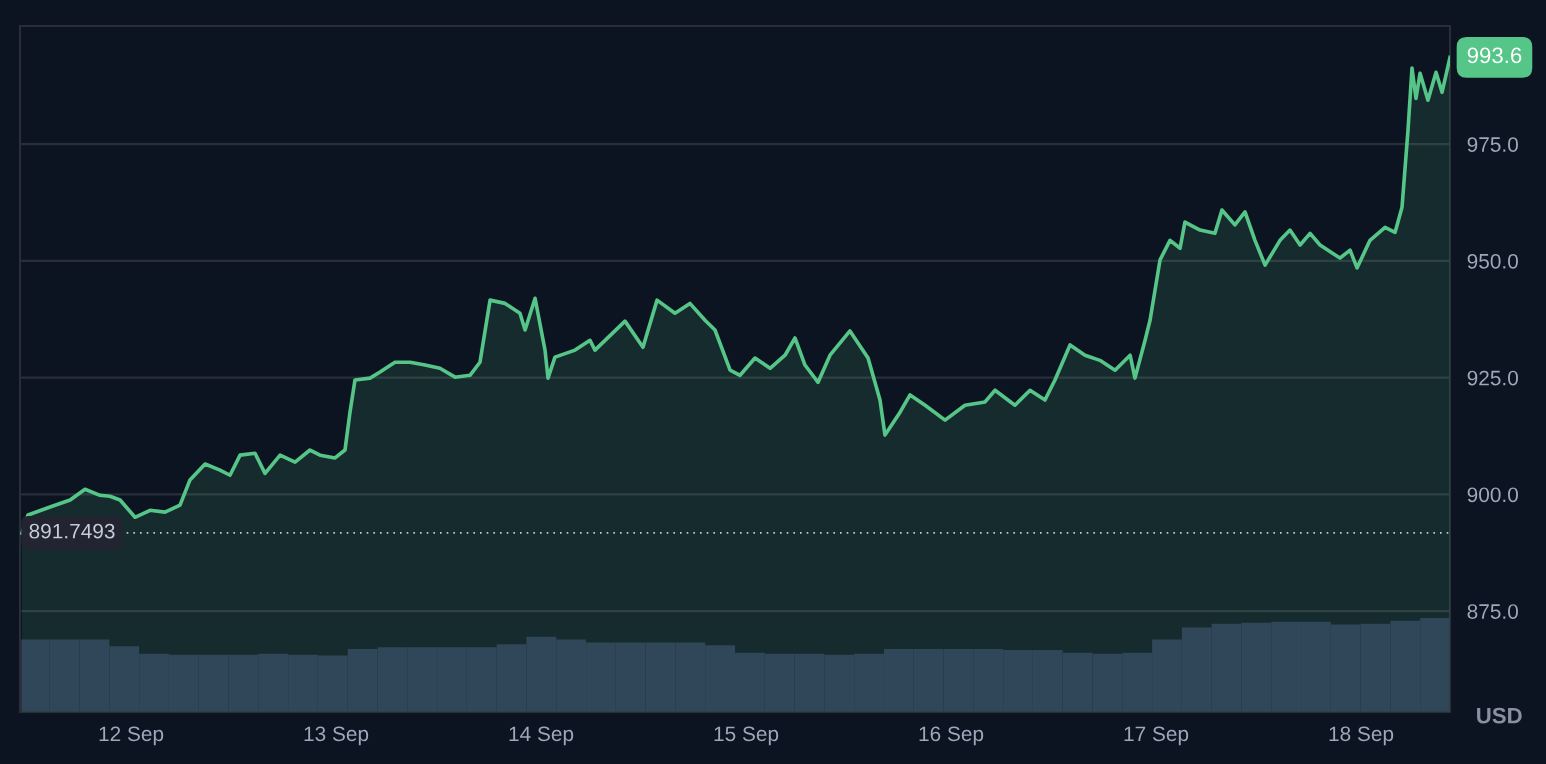  Describe the element at coordinates (746, 736) in the screenshot. I see `x-tick-label: 15 Sep` at that location.